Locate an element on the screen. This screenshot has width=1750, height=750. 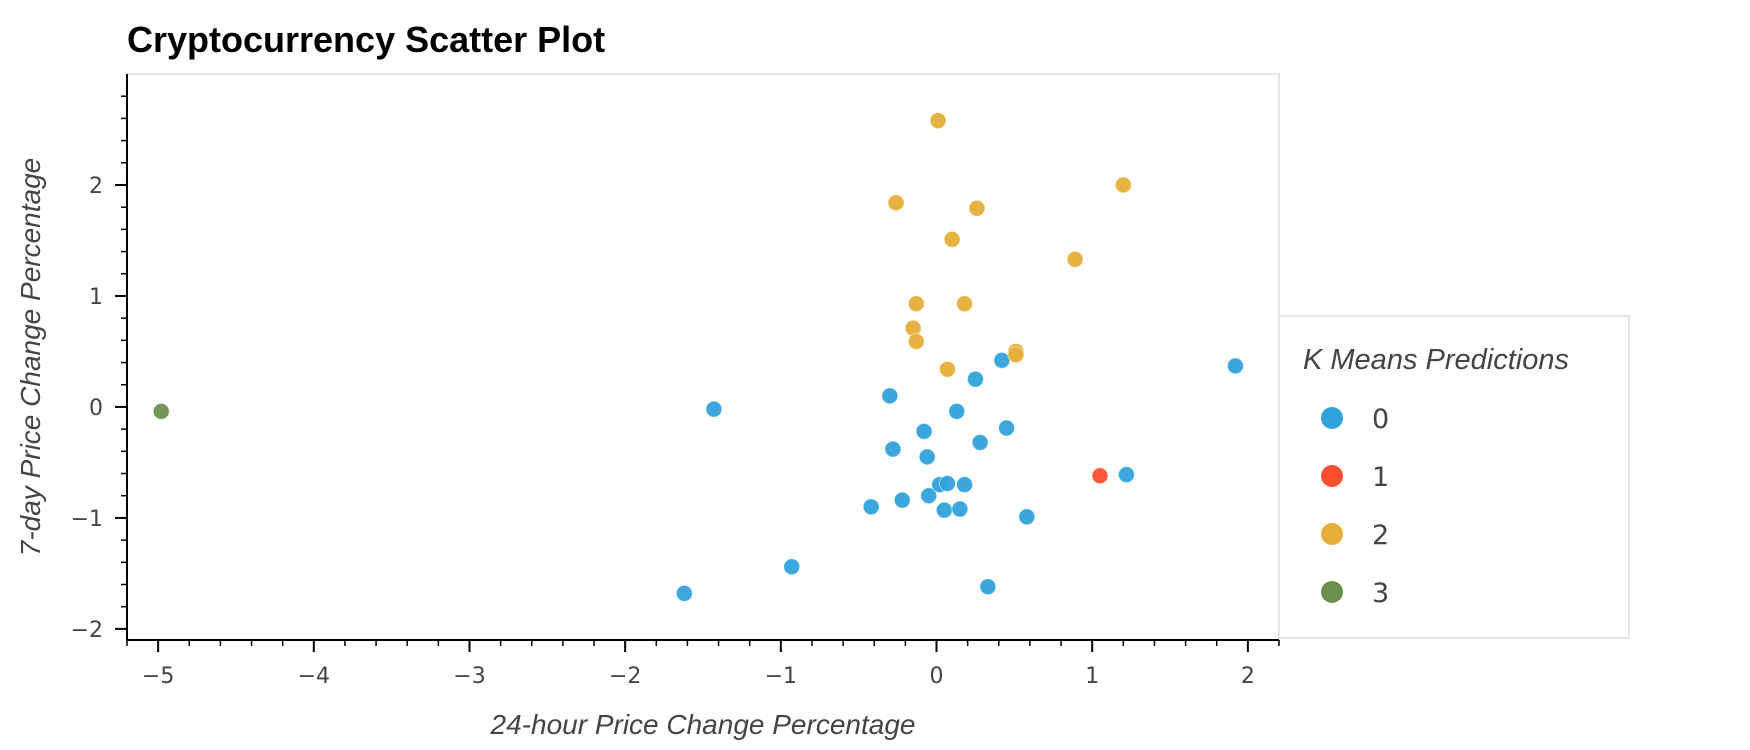
x-tick-label: 0 is located at coordinates (937, 676).